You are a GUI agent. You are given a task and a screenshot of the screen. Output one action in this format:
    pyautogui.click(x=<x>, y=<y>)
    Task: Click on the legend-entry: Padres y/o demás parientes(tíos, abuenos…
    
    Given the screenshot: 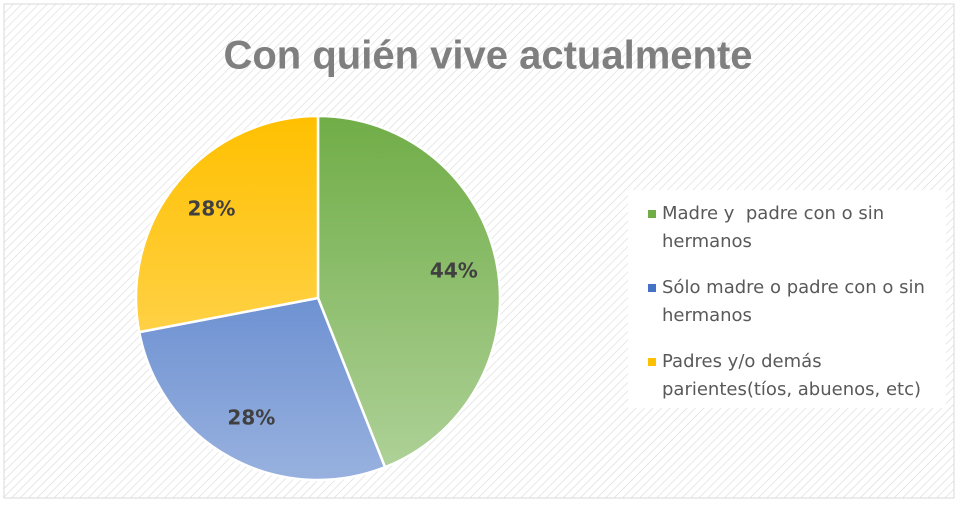 What is the action you would take?
    pyautogui.click(x=796, y=376)
    